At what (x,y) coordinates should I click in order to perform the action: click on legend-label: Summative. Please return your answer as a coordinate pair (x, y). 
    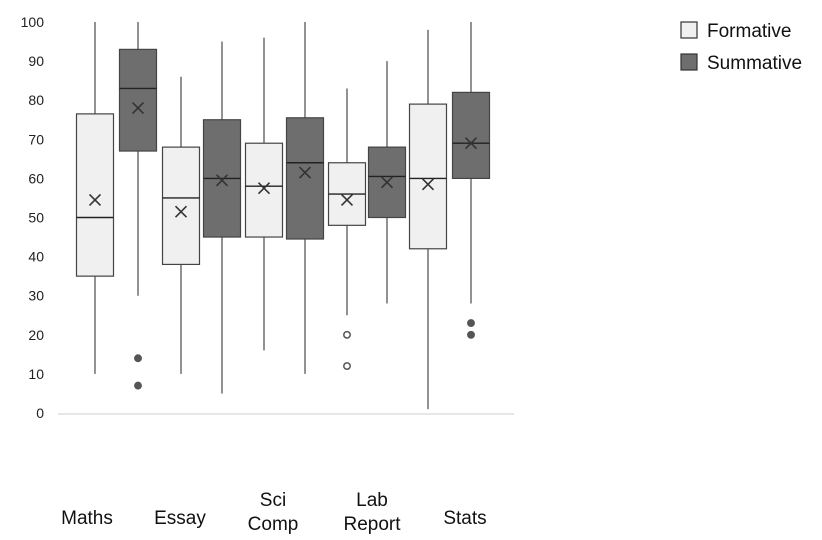
    Looking at the image, I should click on (754, 63).